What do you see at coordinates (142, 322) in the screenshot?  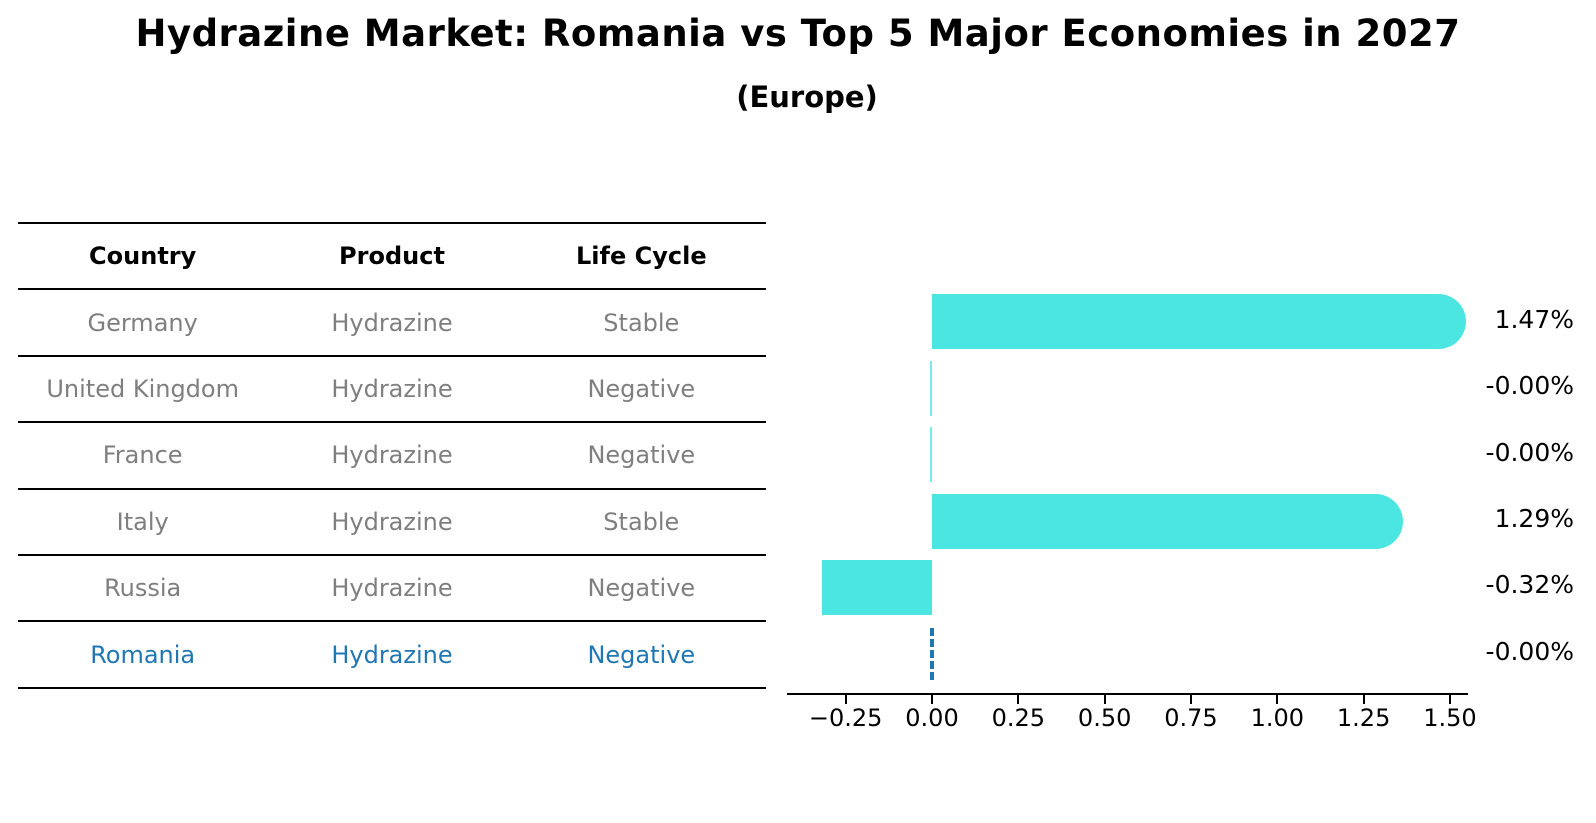 I see `table-cell: Germany` at bounding box center [142, 322].